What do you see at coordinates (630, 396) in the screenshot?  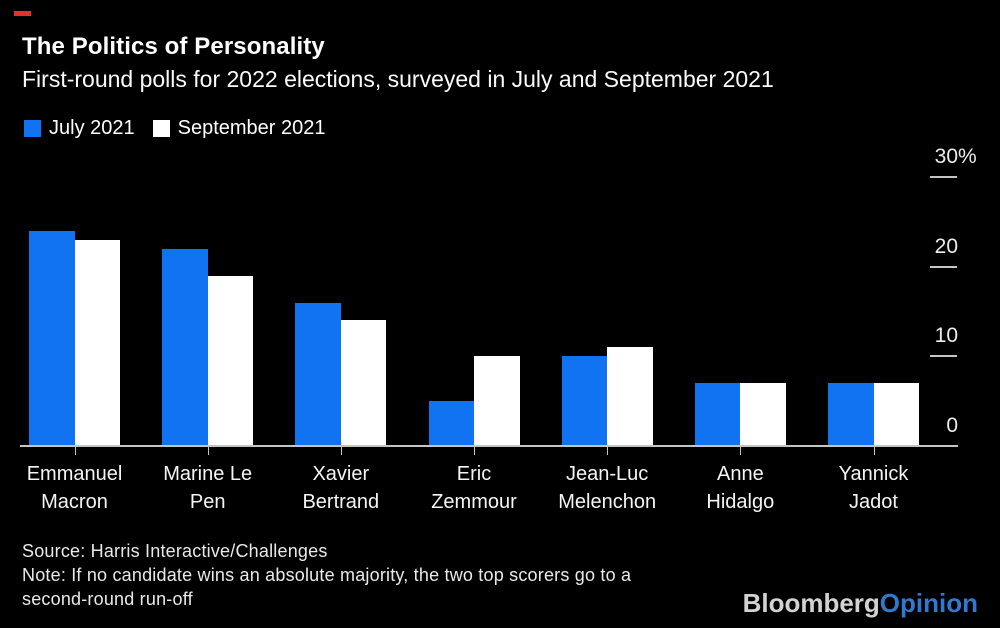 I see `bar-september-jean-luc-melenchon` at bounding box center [630, 396].